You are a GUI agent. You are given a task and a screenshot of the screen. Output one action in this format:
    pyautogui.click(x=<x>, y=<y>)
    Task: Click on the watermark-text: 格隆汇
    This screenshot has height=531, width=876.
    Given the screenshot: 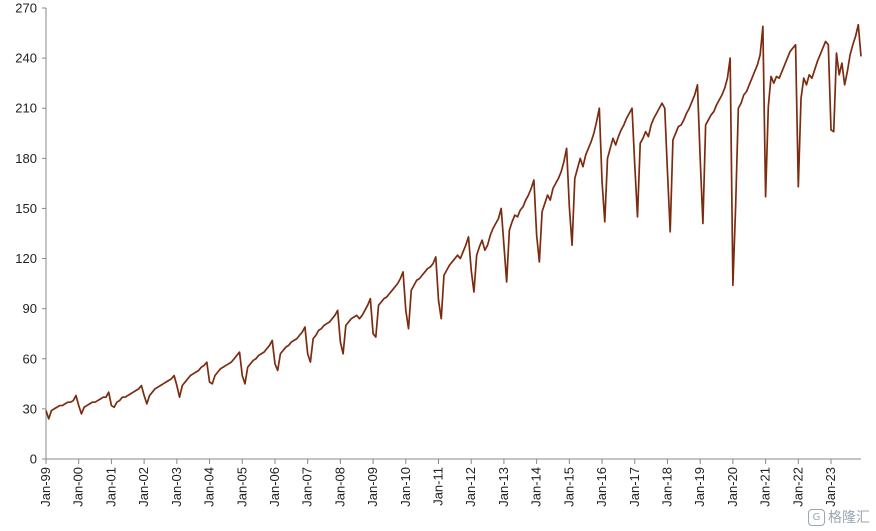 What is the action you would take?
    pyautogui.click(x=849, y=518)
    